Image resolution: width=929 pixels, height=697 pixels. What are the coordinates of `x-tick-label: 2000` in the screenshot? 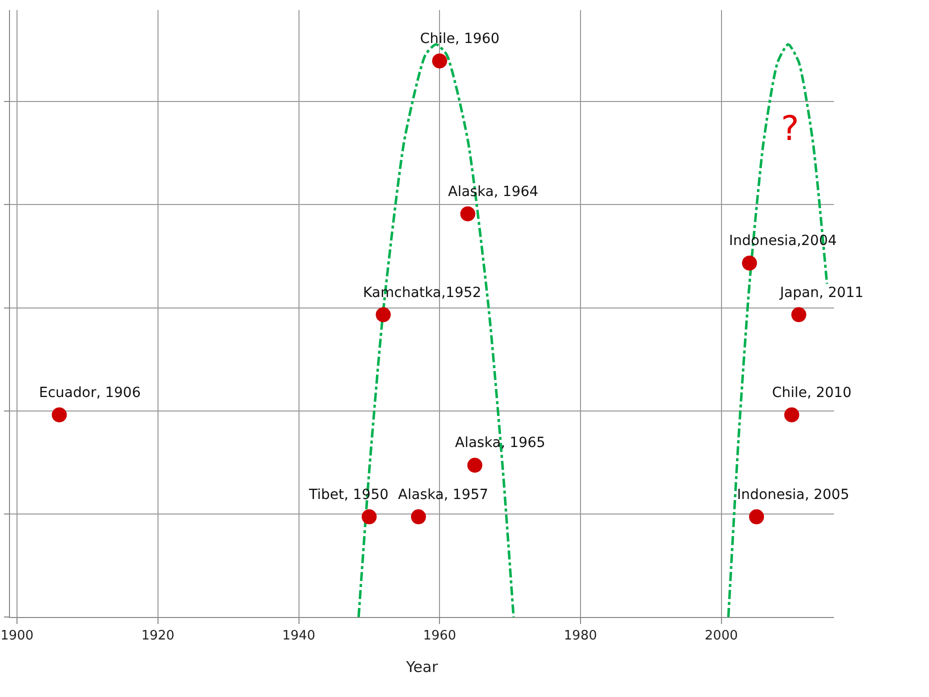 It's located at (721, 636).